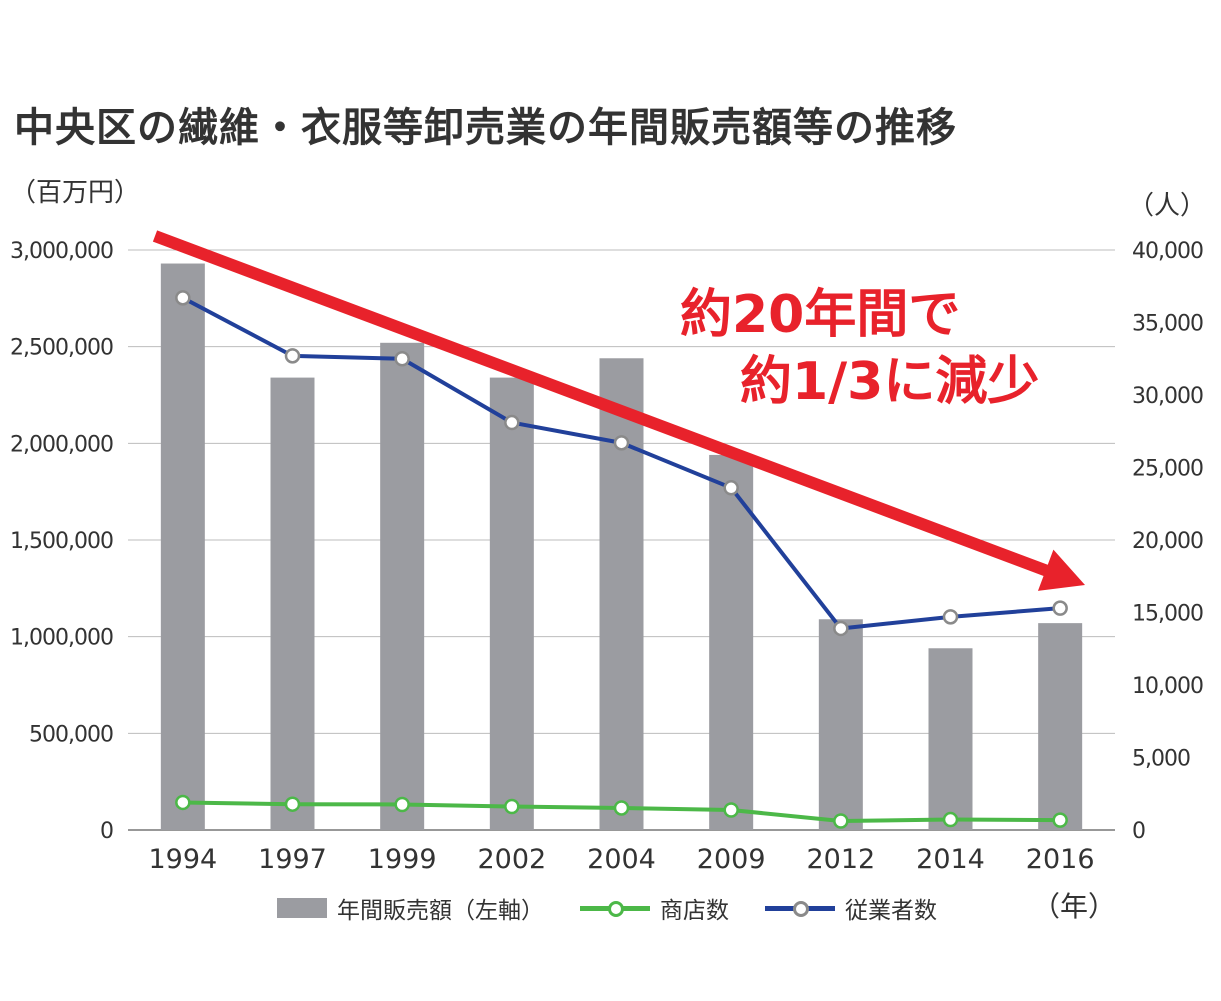 This screenshot has height=1001, width=1221. I want to click on point-employees-1997, so click(292, 356).